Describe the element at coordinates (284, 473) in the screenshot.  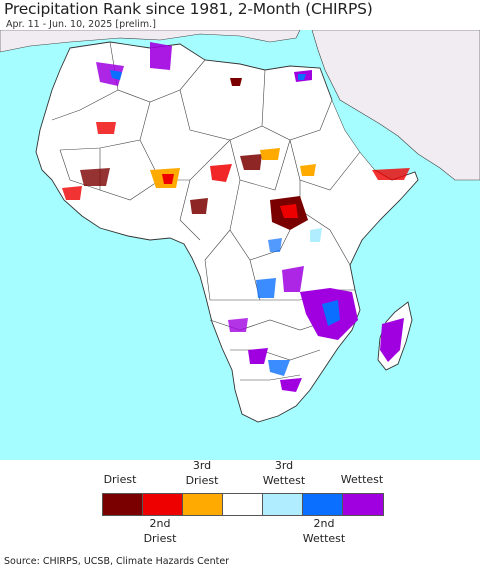
I see `legend-label-3rd-wettest: 3rd Wettest` at that location.